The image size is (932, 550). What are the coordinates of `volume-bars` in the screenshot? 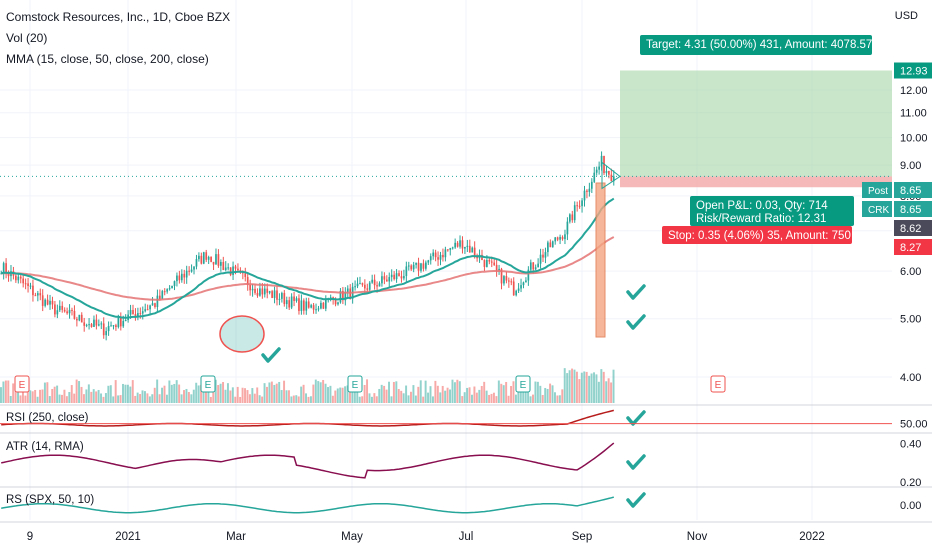 It's located at (307, 385).